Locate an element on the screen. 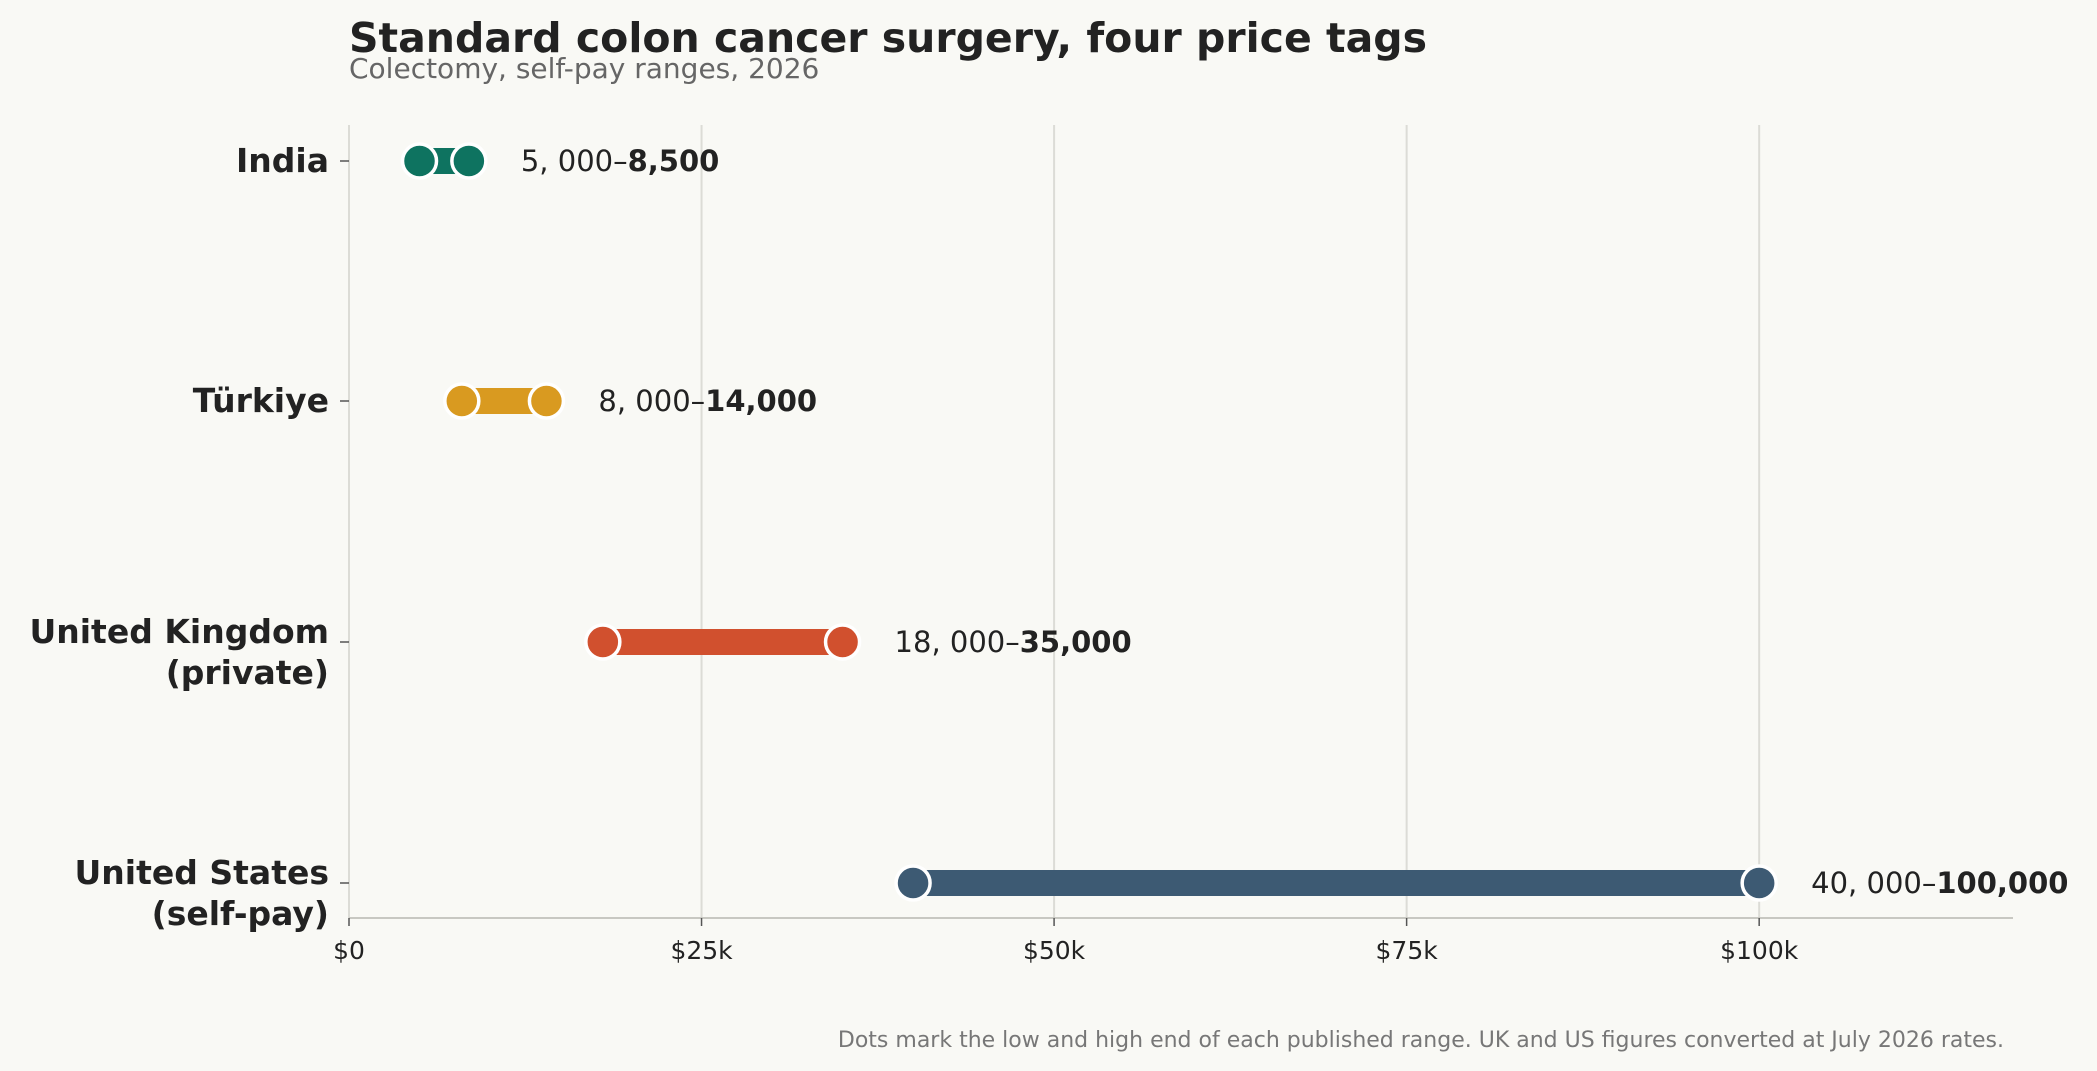  range-label-low: 18, 000– is located at coordinates (957, 642).